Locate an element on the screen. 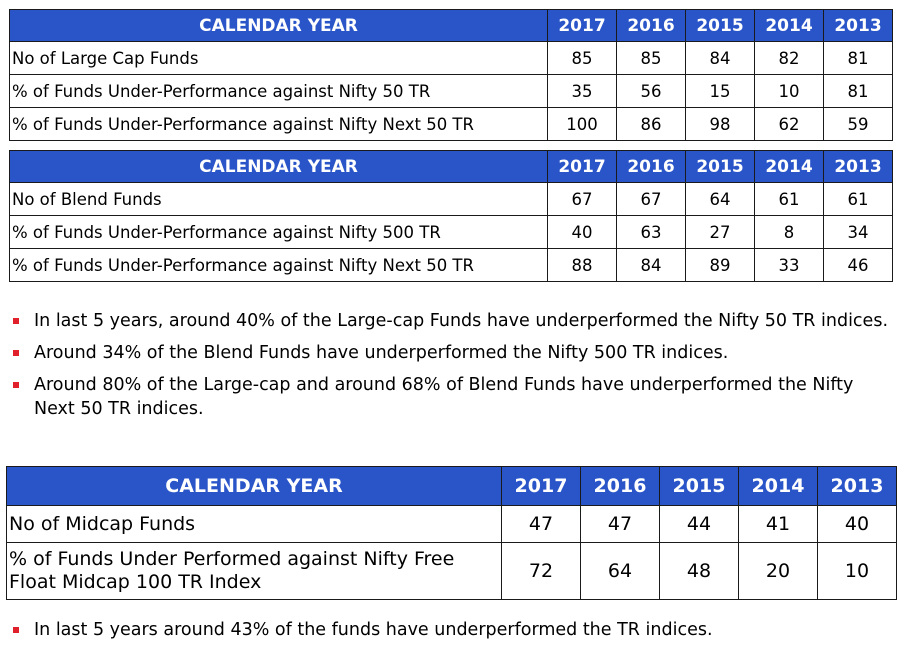  cell-value: 63 is located at coordinates (651, 232).